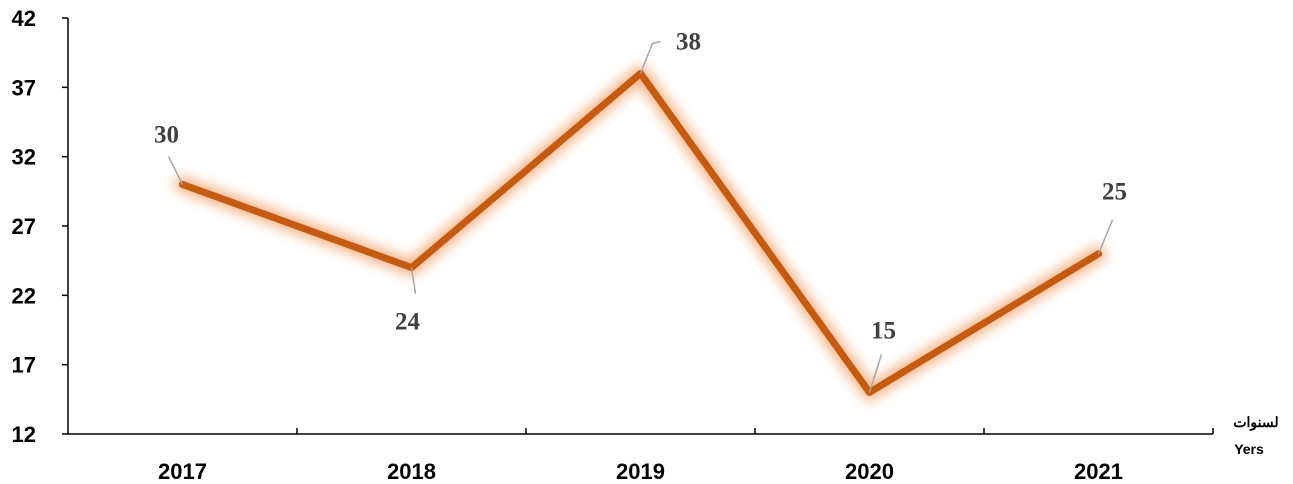  I want to click on y-tick-label: 17, so click(24, 365).